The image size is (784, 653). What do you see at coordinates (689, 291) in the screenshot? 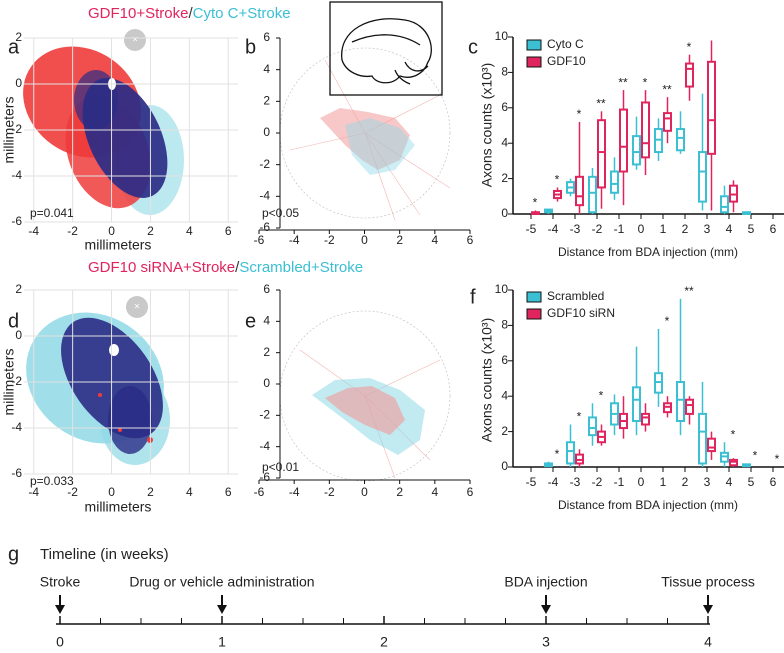
I see `significance: **` at bounding box center [689, 291].